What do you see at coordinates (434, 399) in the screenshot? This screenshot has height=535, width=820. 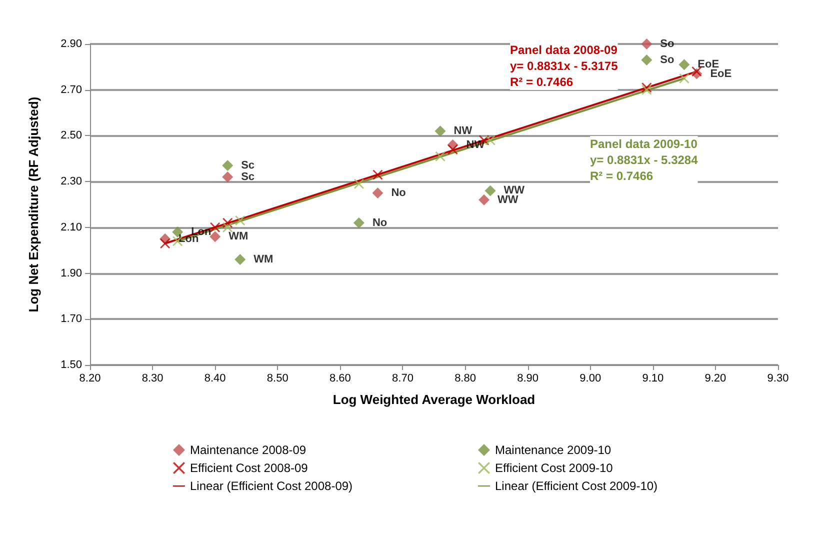 I see `x-axis-title: Log Weighted Average Workload` at bounding box center [434, 399].